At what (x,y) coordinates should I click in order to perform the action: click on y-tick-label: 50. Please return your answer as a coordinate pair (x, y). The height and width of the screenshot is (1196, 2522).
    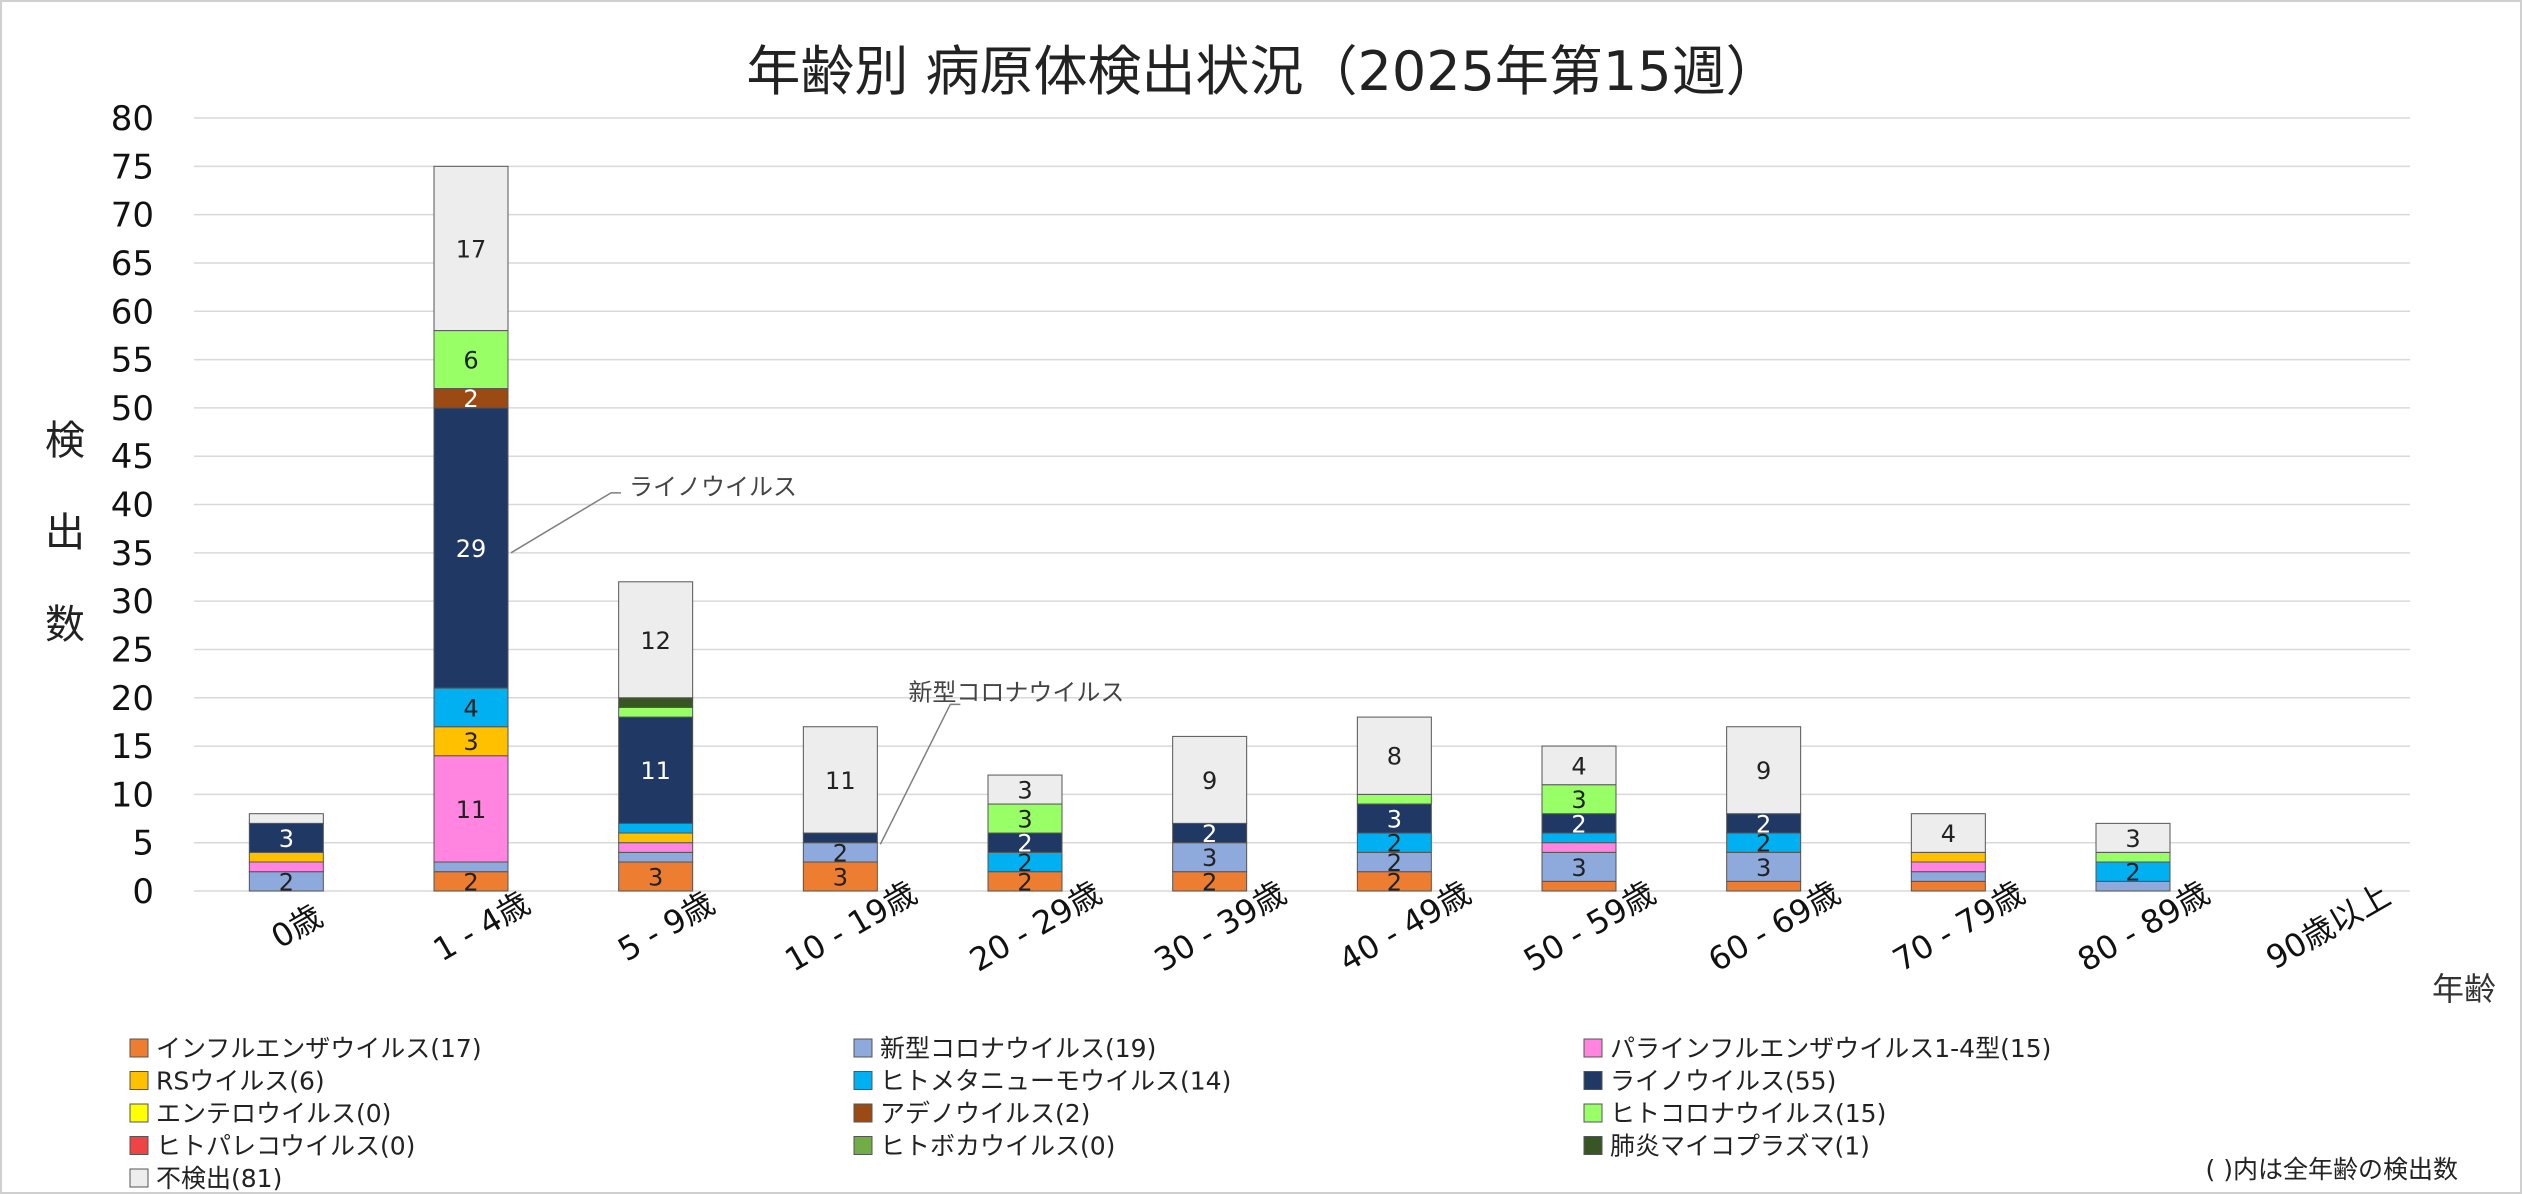
    Looking at the image, I should click on (132, 409).